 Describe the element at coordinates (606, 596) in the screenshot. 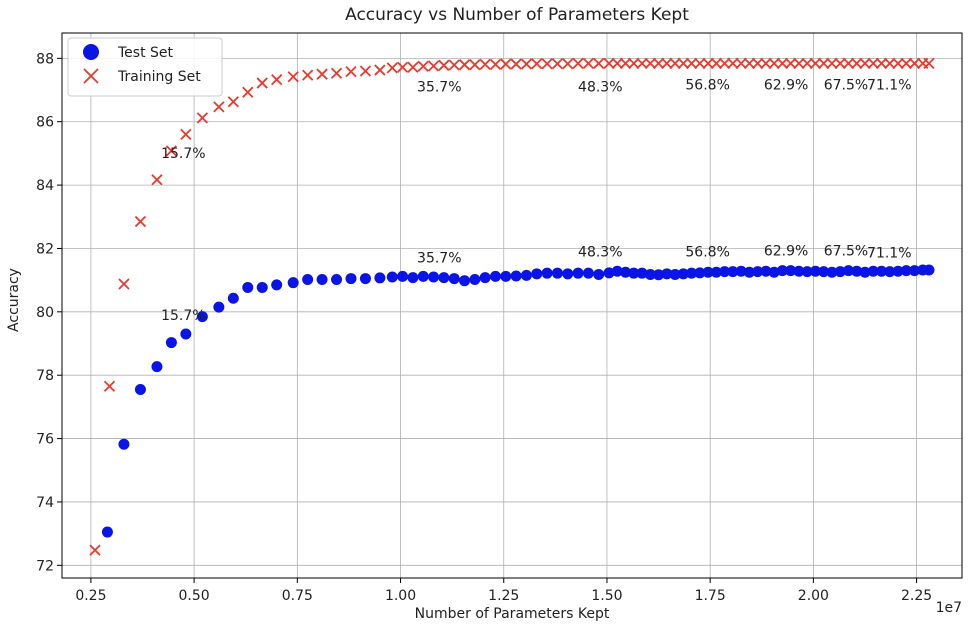

I see `x-tick-label: 1.50` at that location.